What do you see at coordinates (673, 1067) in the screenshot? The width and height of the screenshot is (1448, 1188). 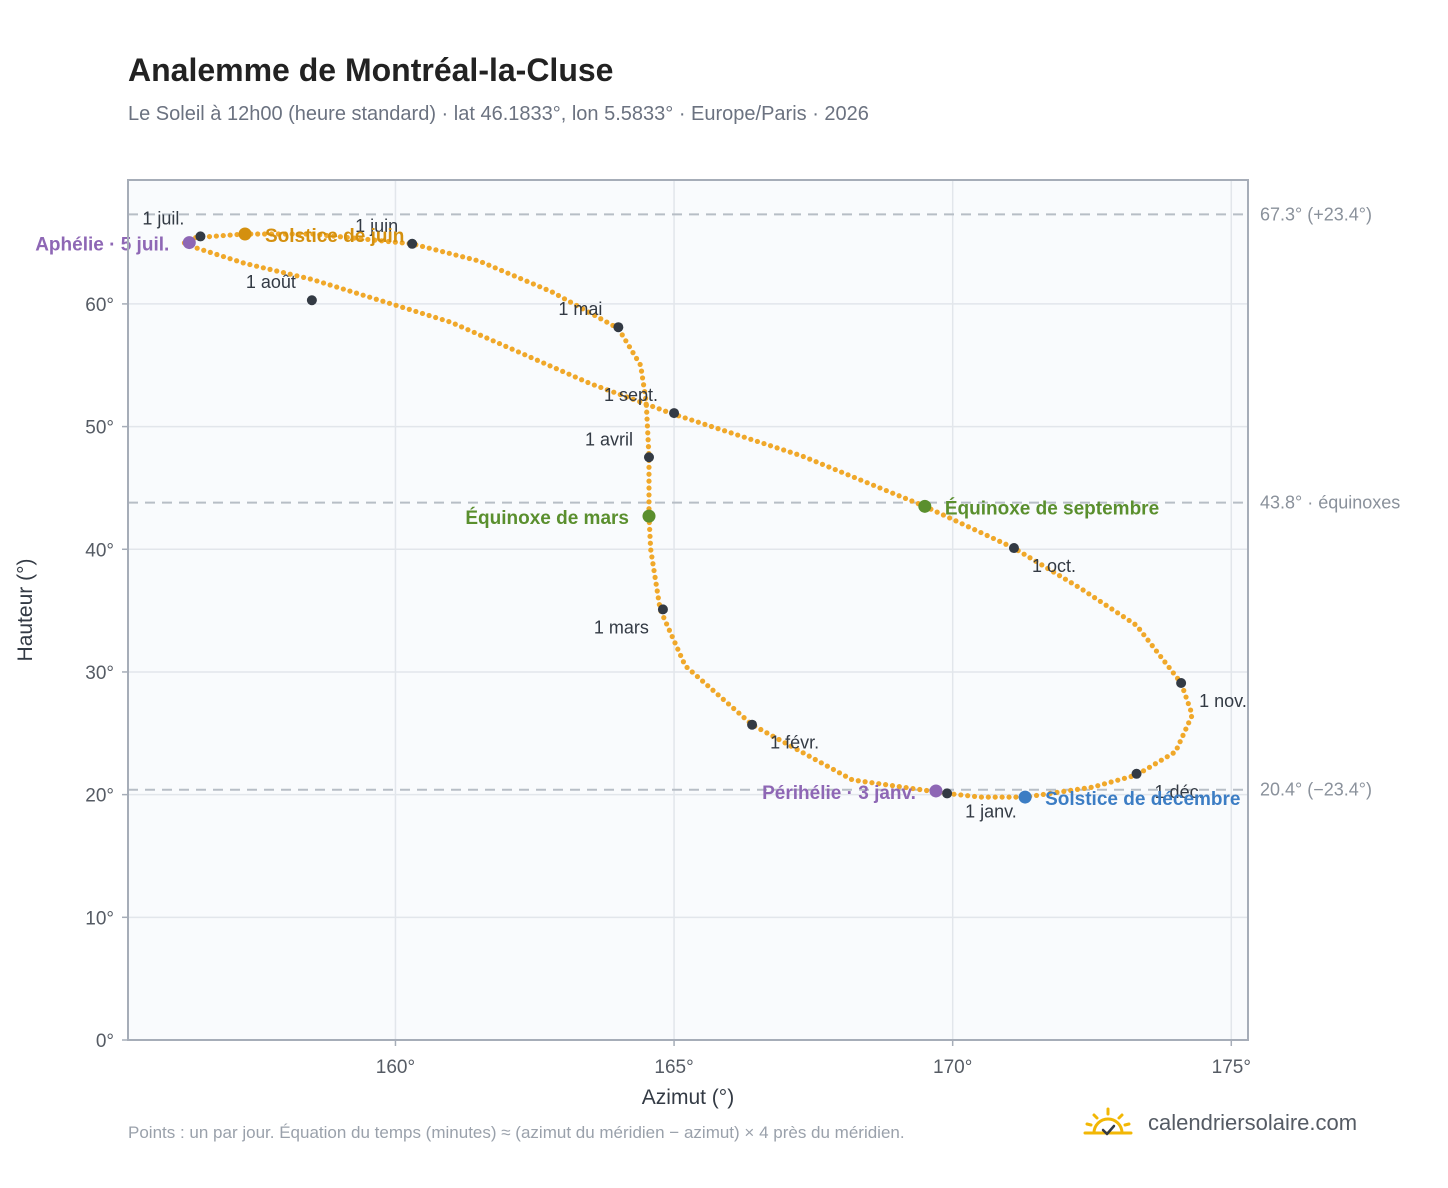 I see `x-tick-label: 165°` at bounding box center [673, 1067].